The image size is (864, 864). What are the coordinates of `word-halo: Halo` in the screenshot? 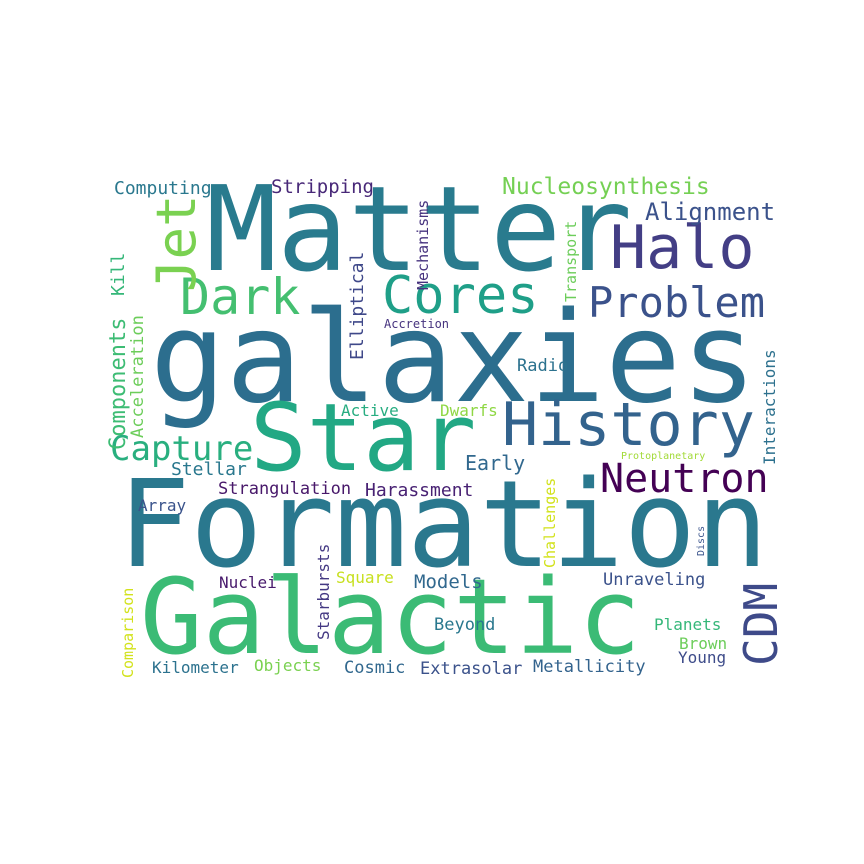 It's located at (682, 248).